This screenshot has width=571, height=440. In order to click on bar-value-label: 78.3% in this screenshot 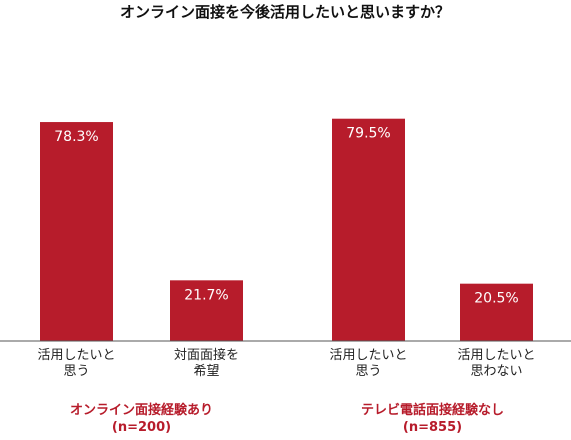, I will do `click(76, 137)`.